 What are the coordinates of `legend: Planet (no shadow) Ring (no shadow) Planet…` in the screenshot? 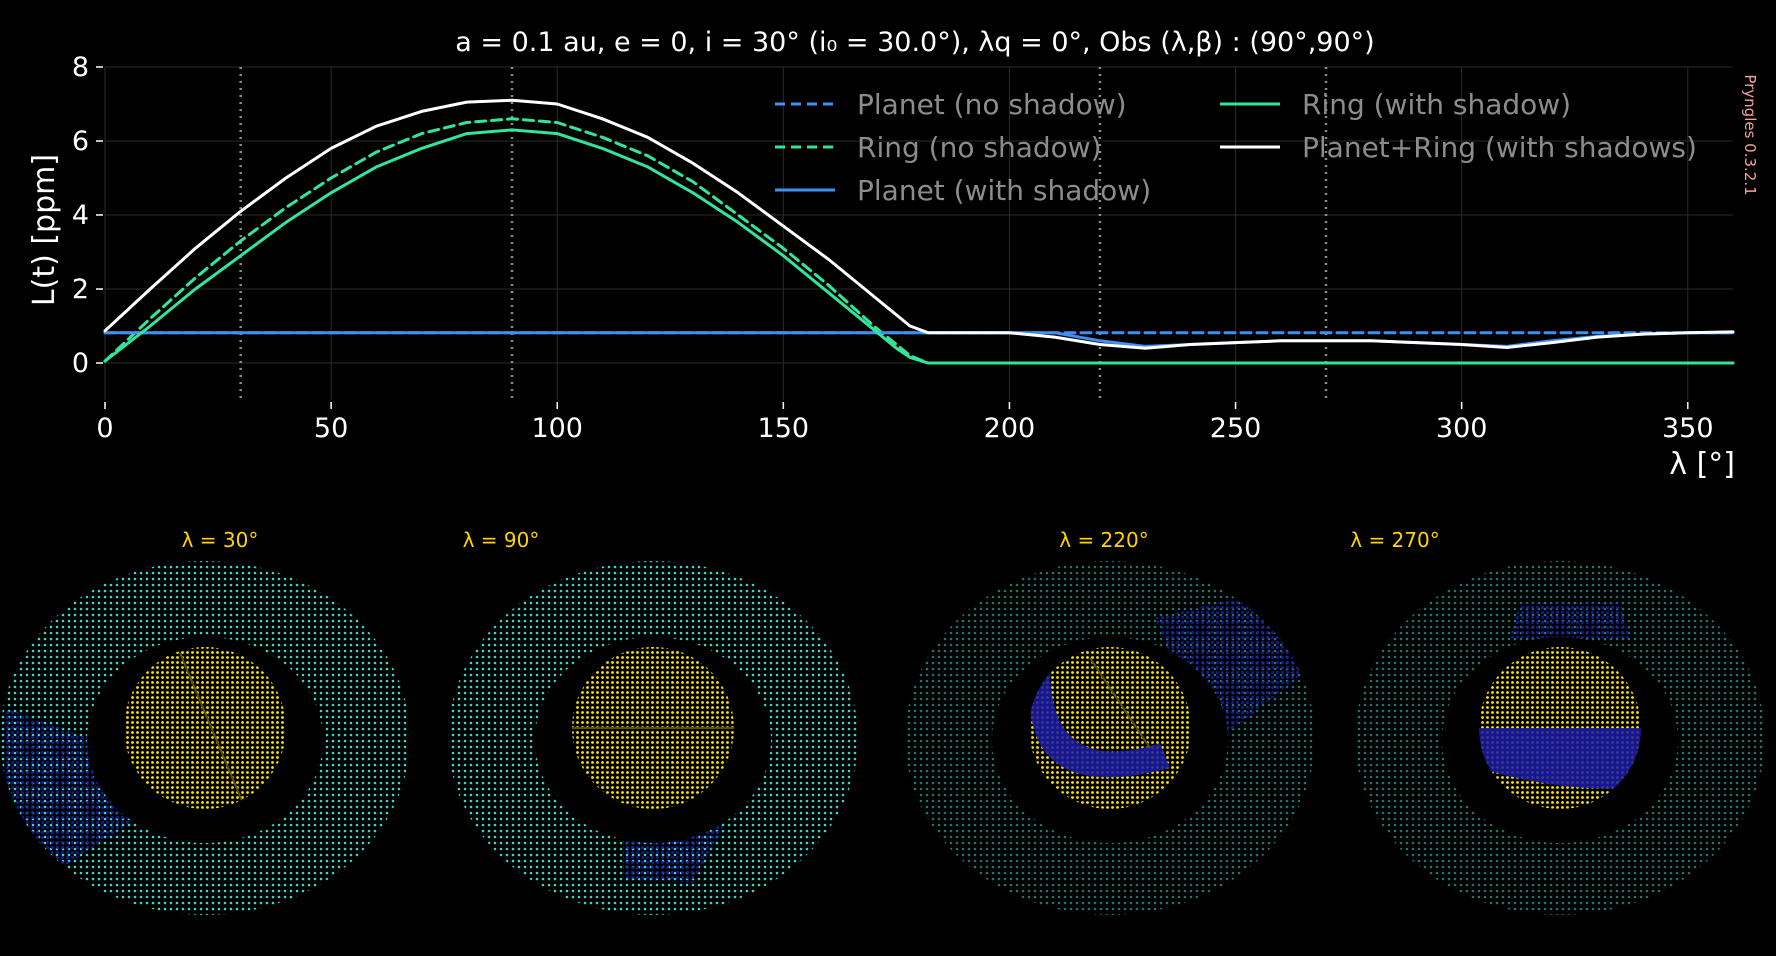 It's located at (1236, 147).